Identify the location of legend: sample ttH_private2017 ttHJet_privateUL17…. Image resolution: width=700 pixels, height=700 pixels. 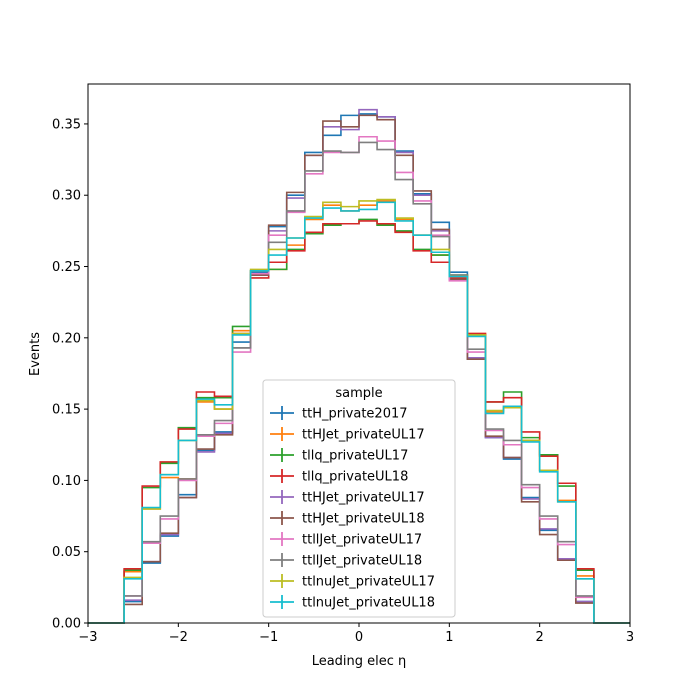
(359, 498).